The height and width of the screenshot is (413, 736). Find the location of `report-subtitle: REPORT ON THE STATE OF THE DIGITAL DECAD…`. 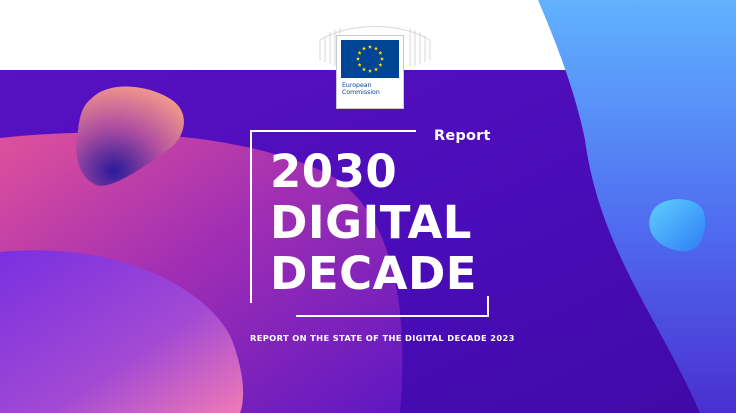

report-subtitle: REPORT ON THE STATE OF THE DIGITAL DECAD… is located at coordinates (382, 338).